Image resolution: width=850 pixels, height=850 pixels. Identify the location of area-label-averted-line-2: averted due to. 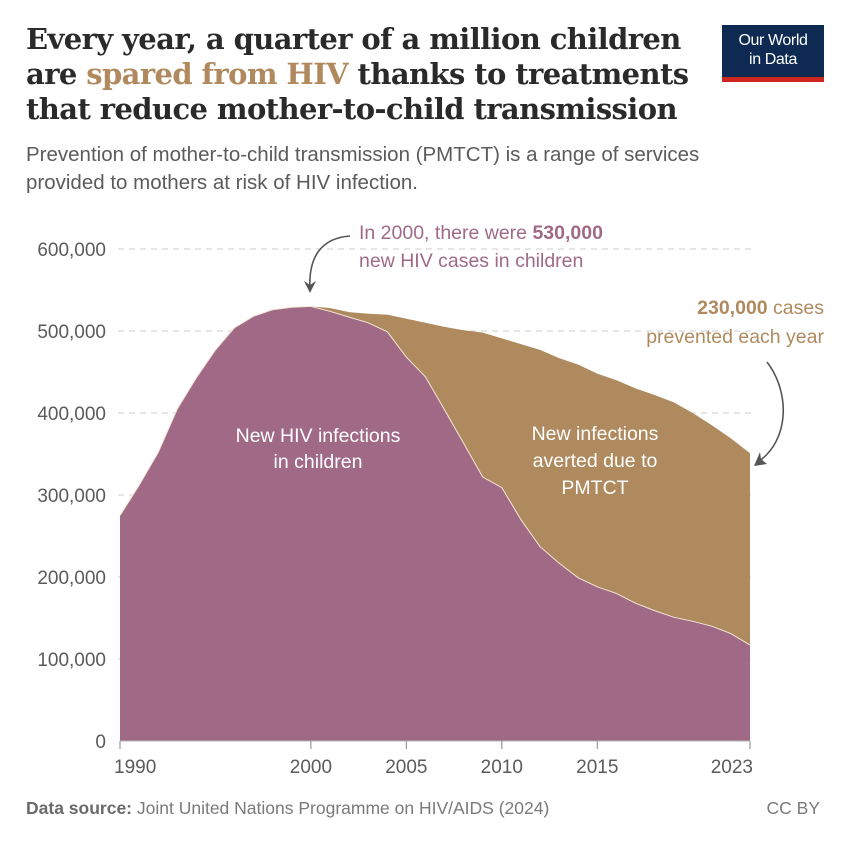
(595, 461).